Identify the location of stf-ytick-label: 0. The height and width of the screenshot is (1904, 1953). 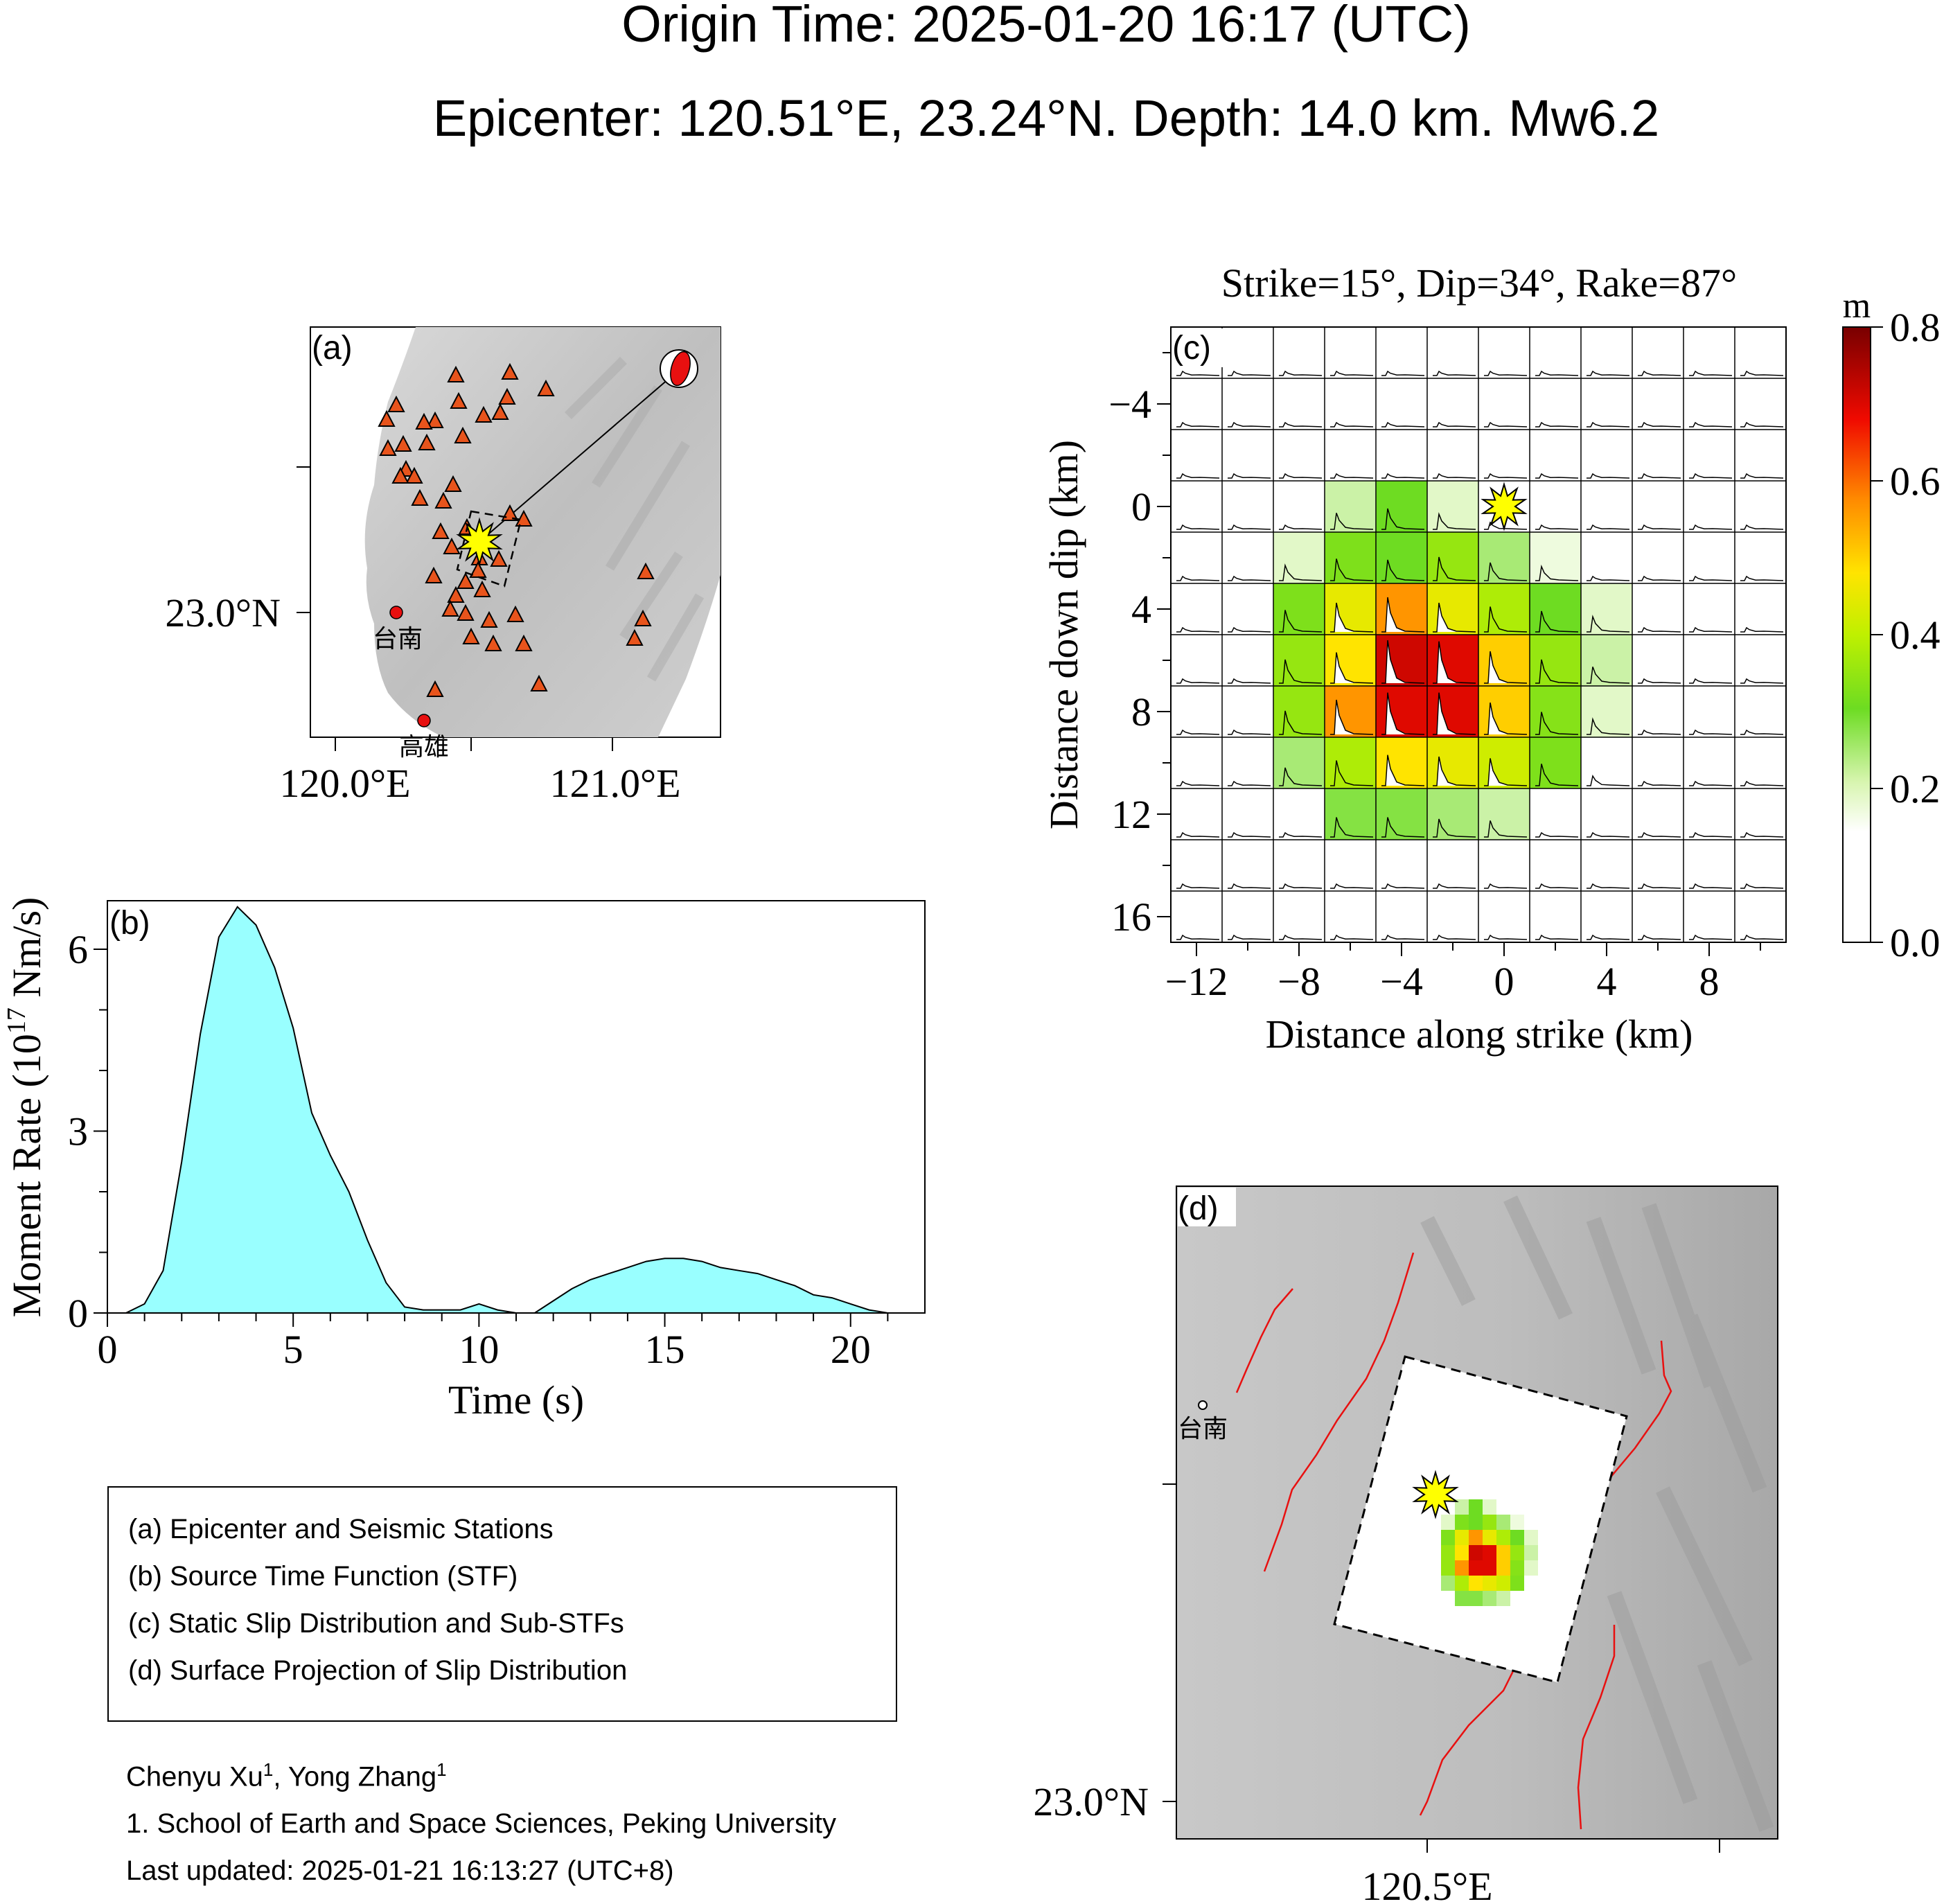
(78, 1313).